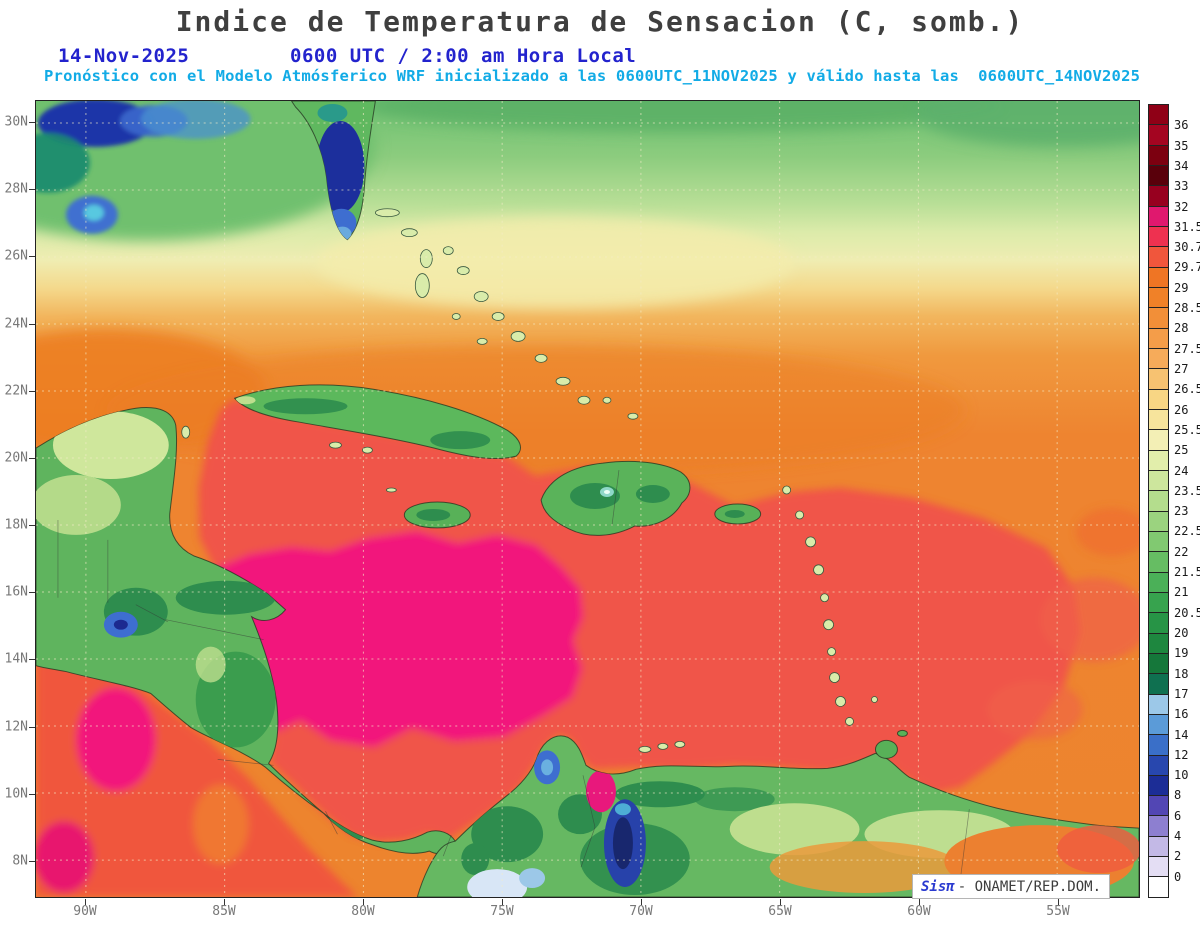 The height and width of the screenshot is (927, 1200). What do you see at coordinates (1181, 511) in the screenshot?
I see `colorbar-label: 23` at bounding box center [1181, 511].